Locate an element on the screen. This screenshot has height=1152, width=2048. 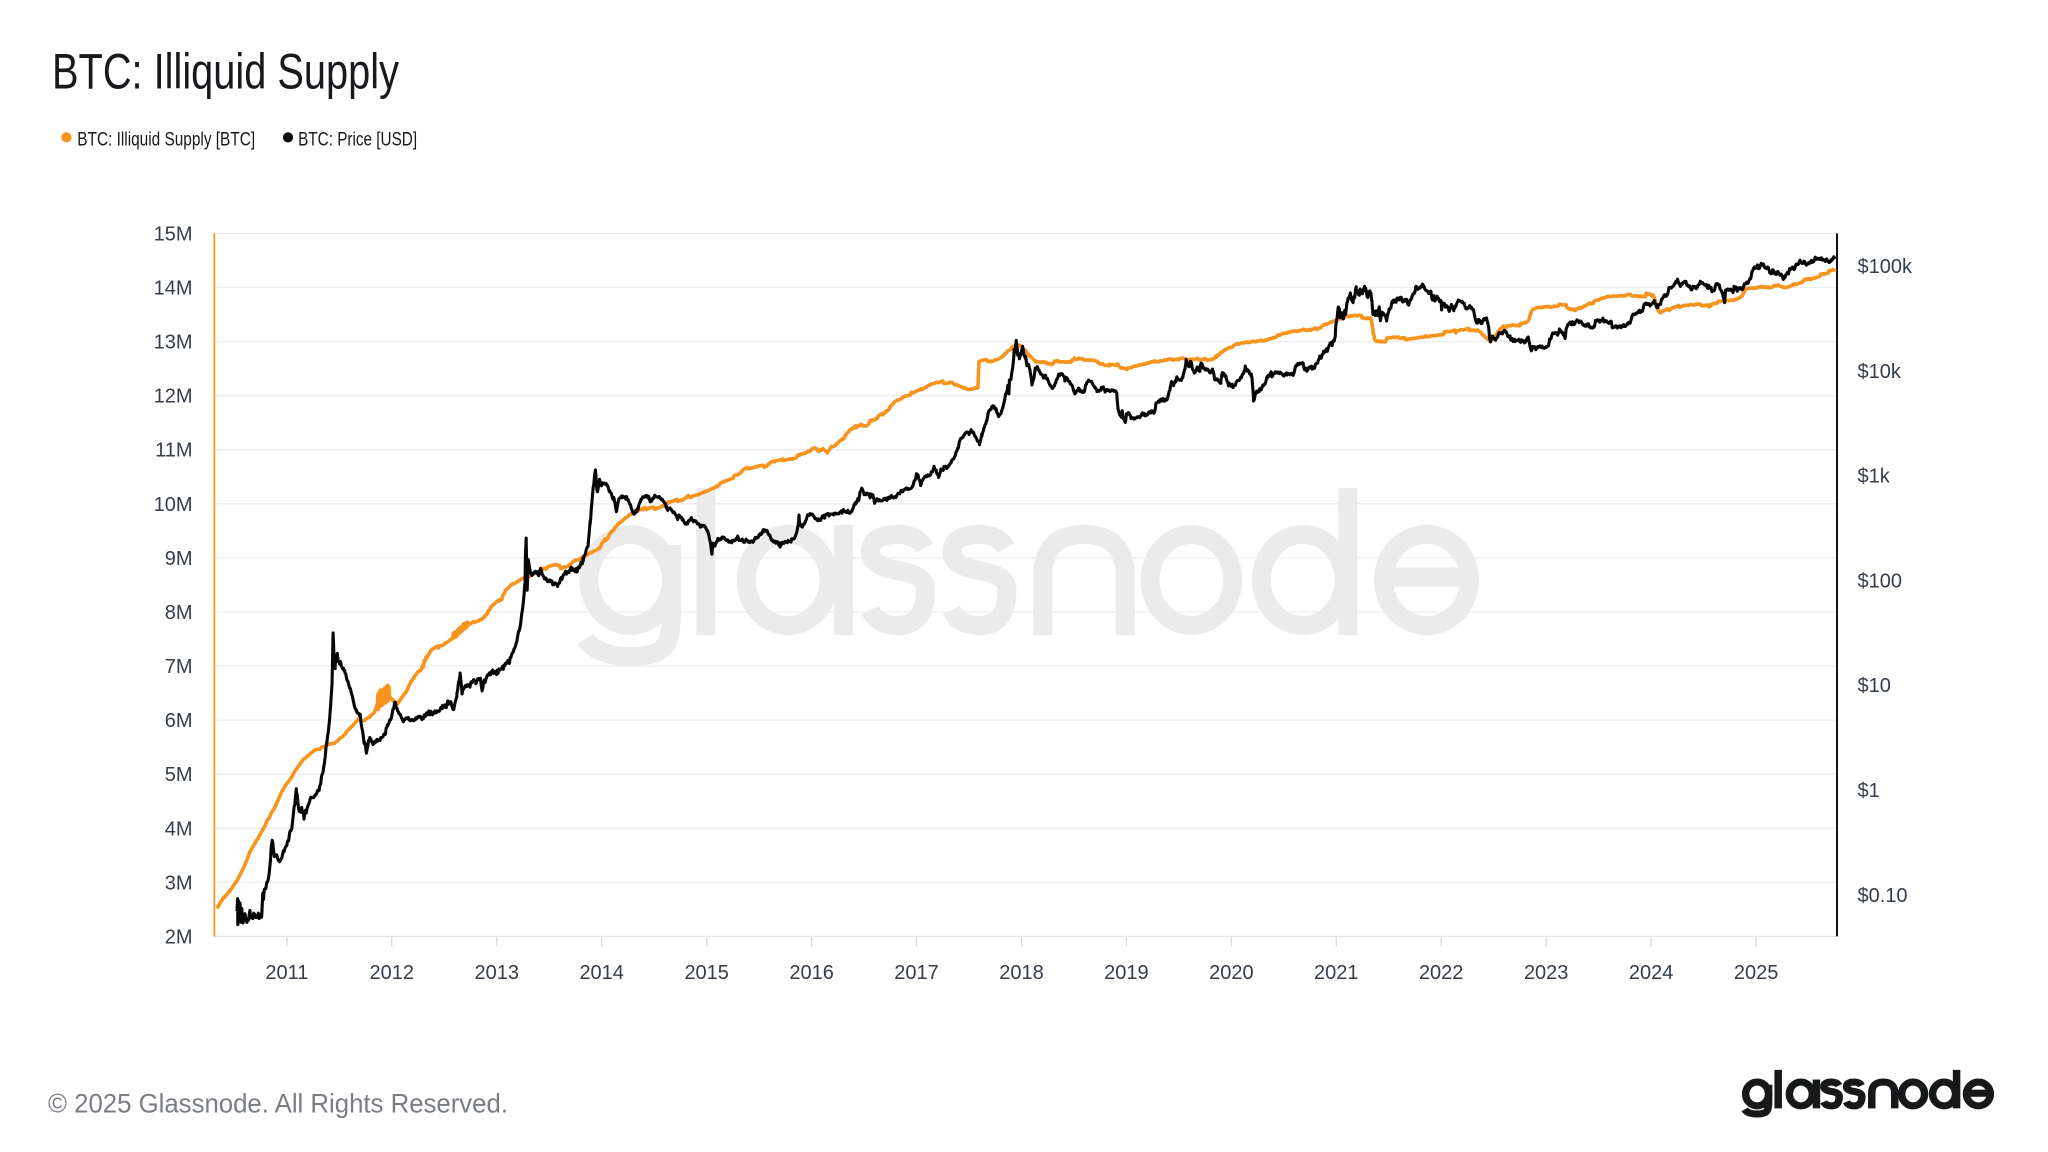
svg-text: $100k is located at coordinates (1885, 267).